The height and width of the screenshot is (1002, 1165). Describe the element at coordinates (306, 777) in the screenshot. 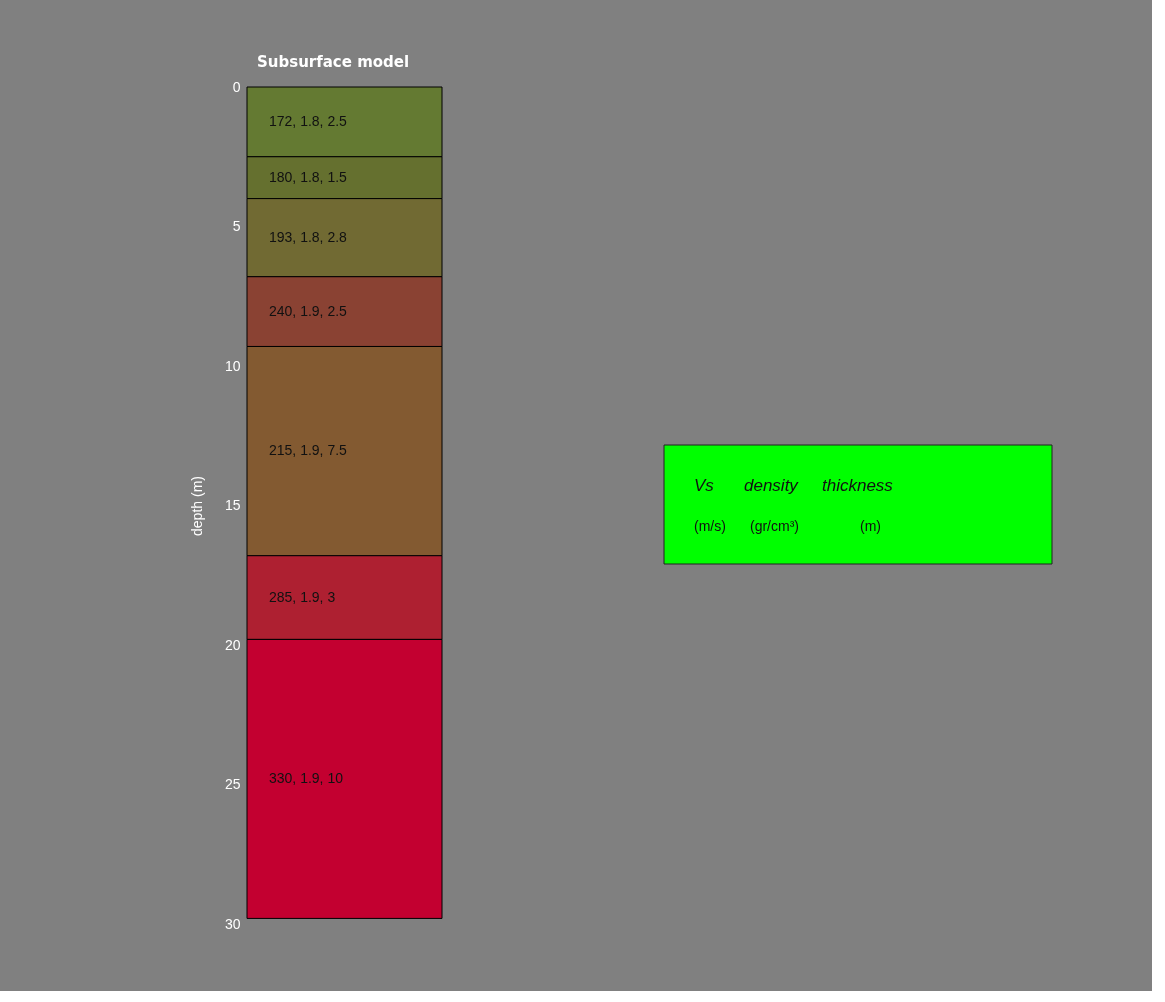

I see `data-label: 330, 1.9, 10` at that location.